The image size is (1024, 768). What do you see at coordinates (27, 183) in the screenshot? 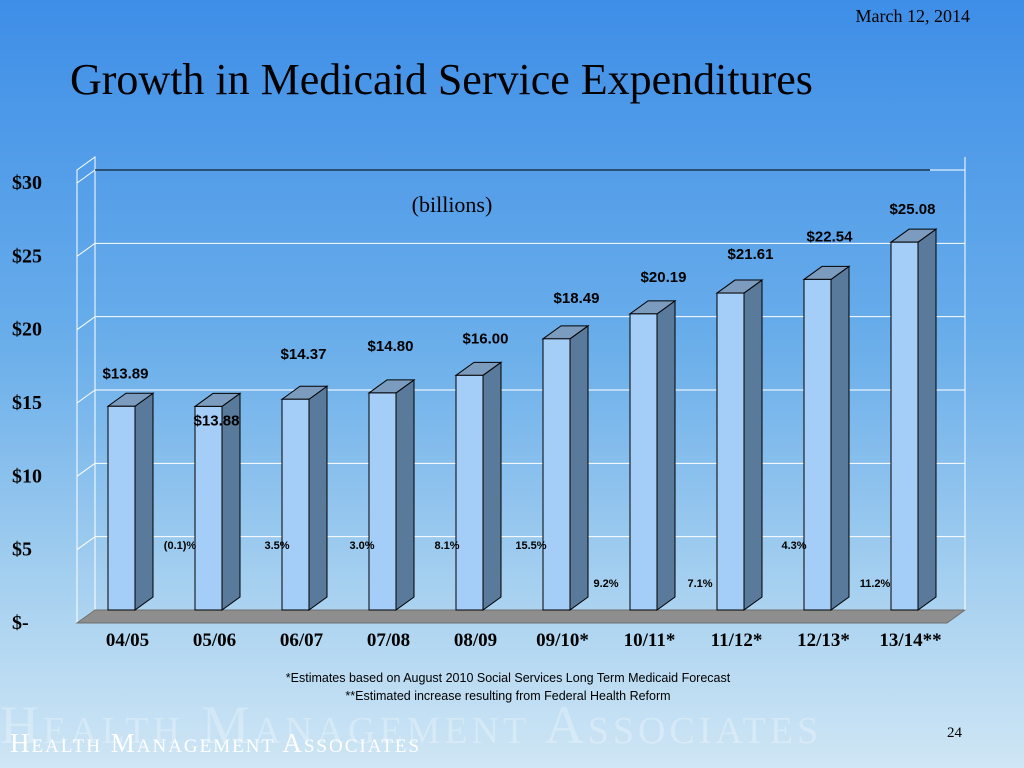
I see `y-tick-label: $30` at bounding box center [27, 183].